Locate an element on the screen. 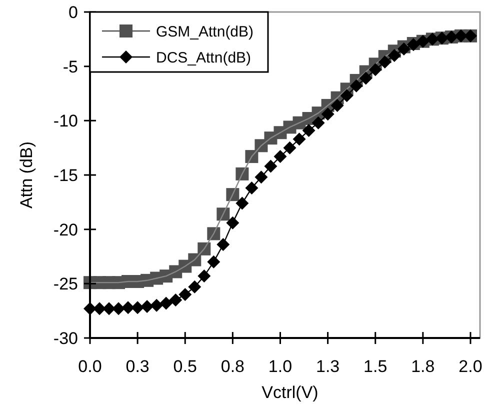  y-tick-label: -20 is located at coordinates (65, 230).